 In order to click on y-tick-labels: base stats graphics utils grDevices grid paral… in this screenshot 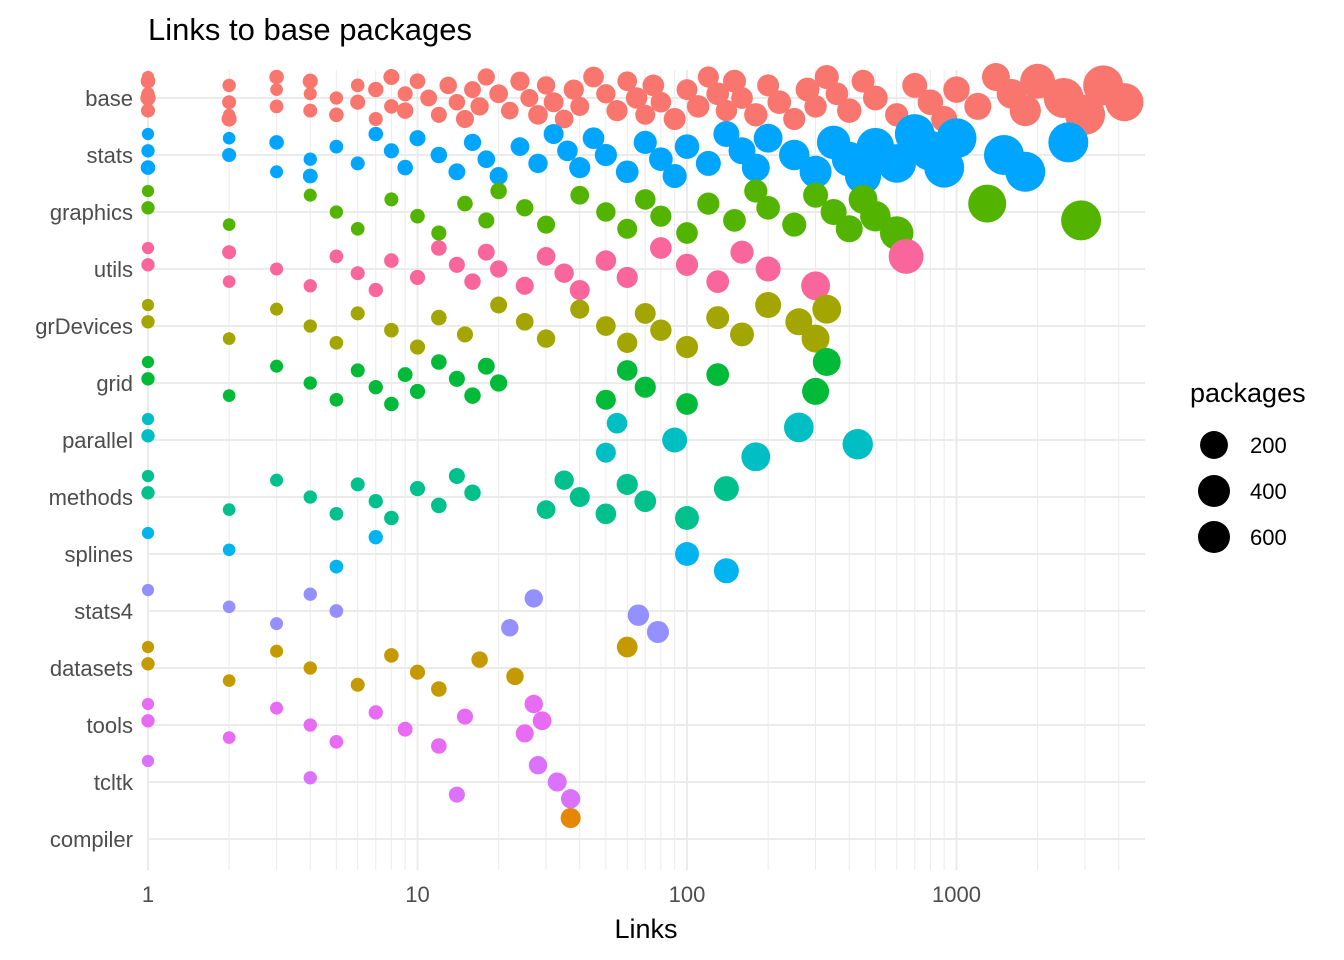, I will do `click(84, 469)`.